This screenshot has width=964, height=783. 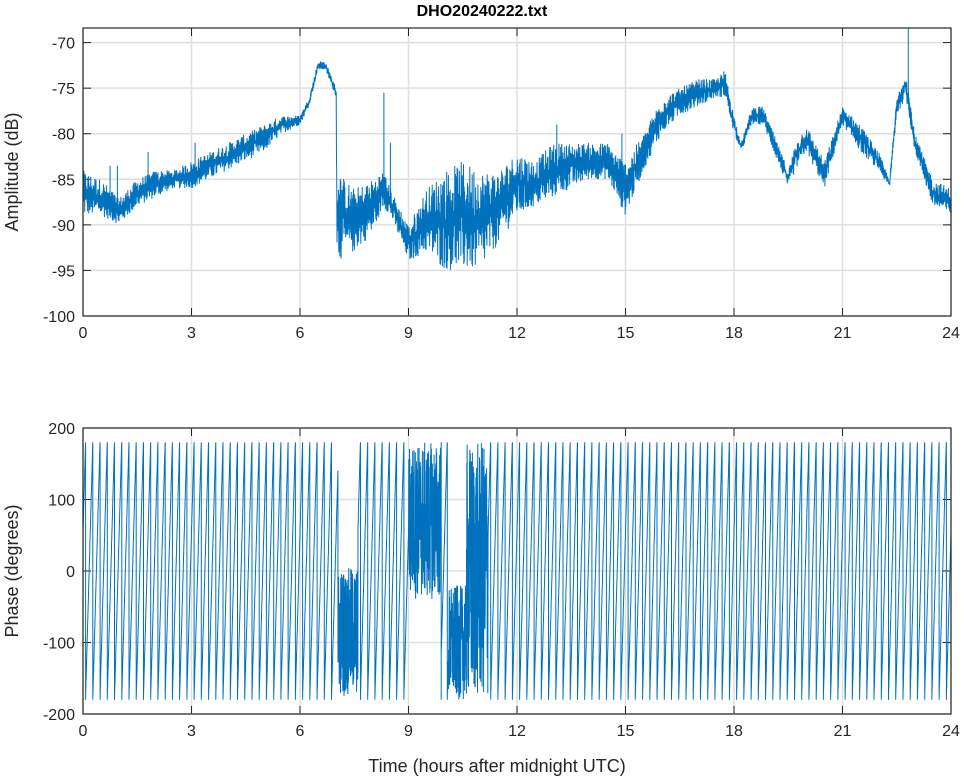 What do you see at coordinates (61, 501) in the screenshot?
I see `y-tick-label: 100` at bounding box center [61, 501].